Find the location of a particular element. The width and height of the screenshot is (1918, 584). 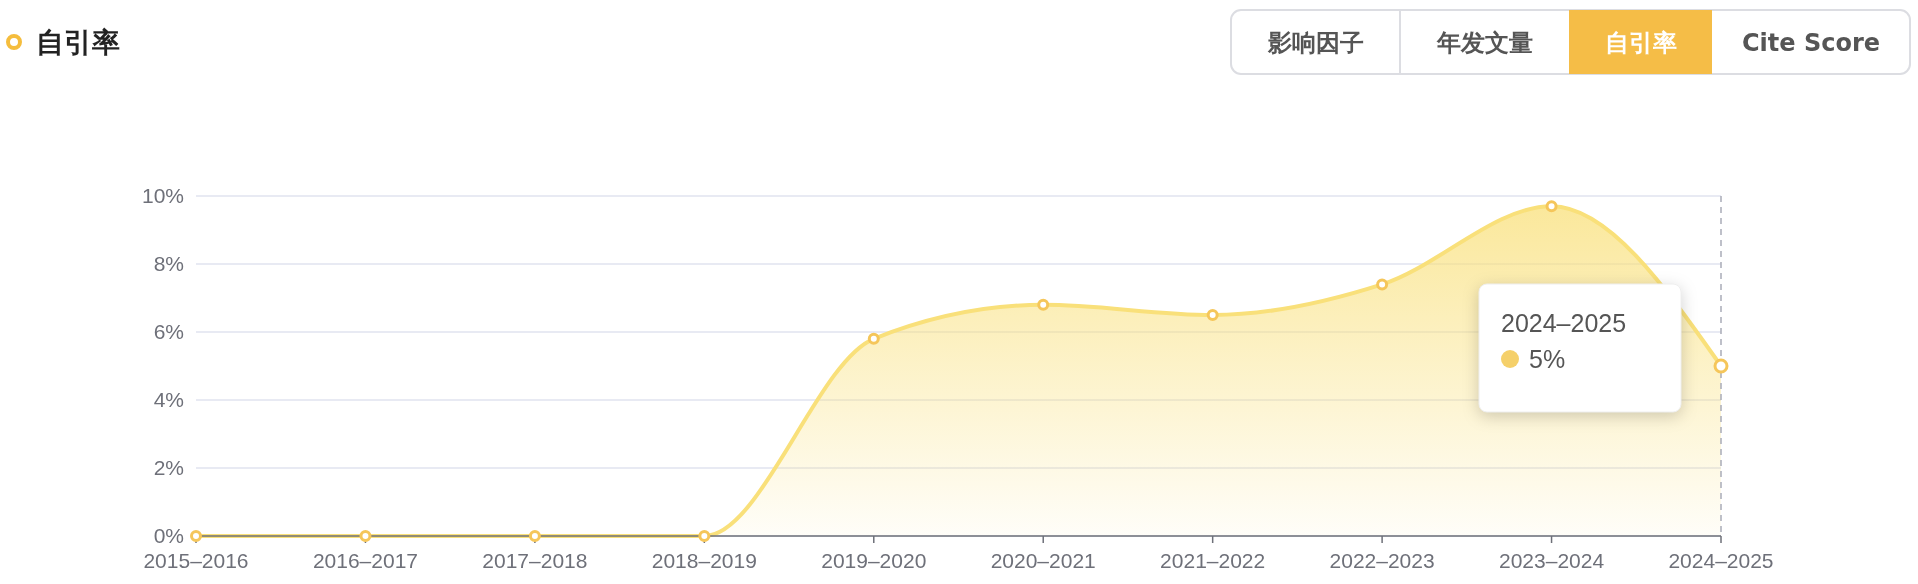

text: 影响因子 is located at coordinates (1315, 43).